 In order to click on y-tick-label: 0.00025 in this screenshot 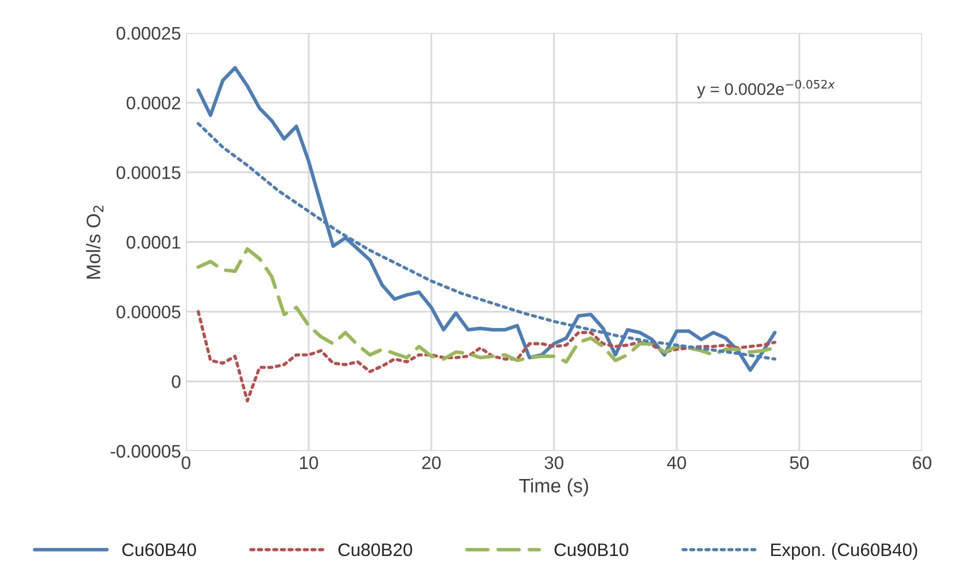, I will do `click(148, 33)`.